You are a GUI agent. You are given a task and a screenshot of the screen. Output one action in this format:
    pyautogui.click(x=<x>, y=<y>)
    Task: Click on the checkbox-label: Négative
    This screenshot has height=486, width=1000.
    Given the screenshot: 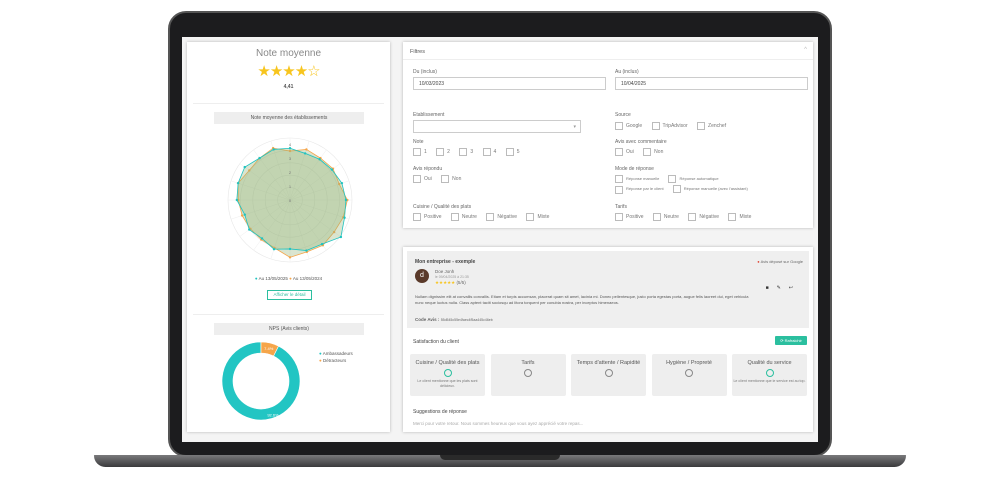 What is the action you would take?
    pyautogui.click(x=507, y=217)
    